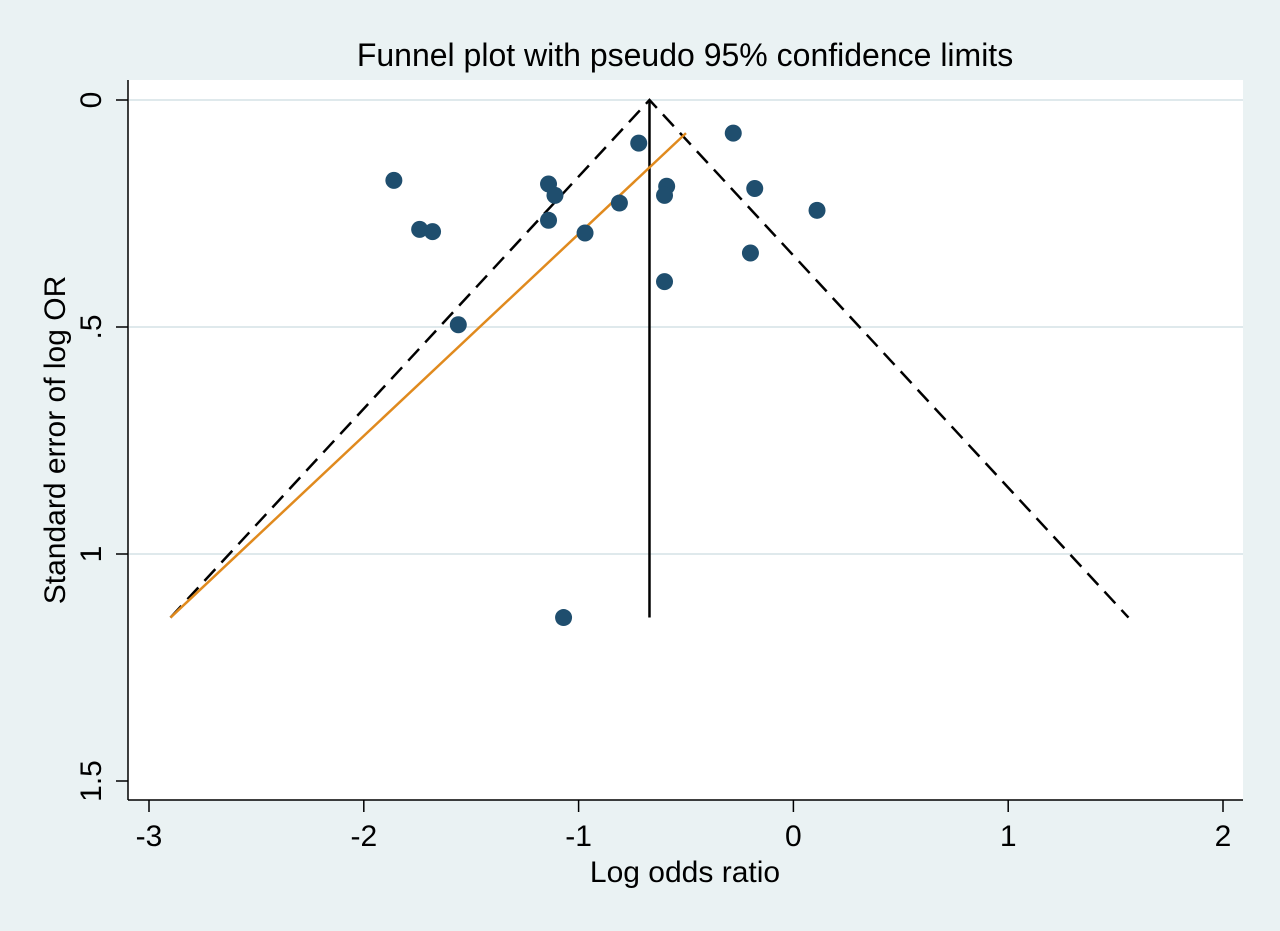 This screenshot has height=931, width=1280. Describe the element at coordinates (91, 554) in the screenshot. I see `y-tick-label: 1` at that location.